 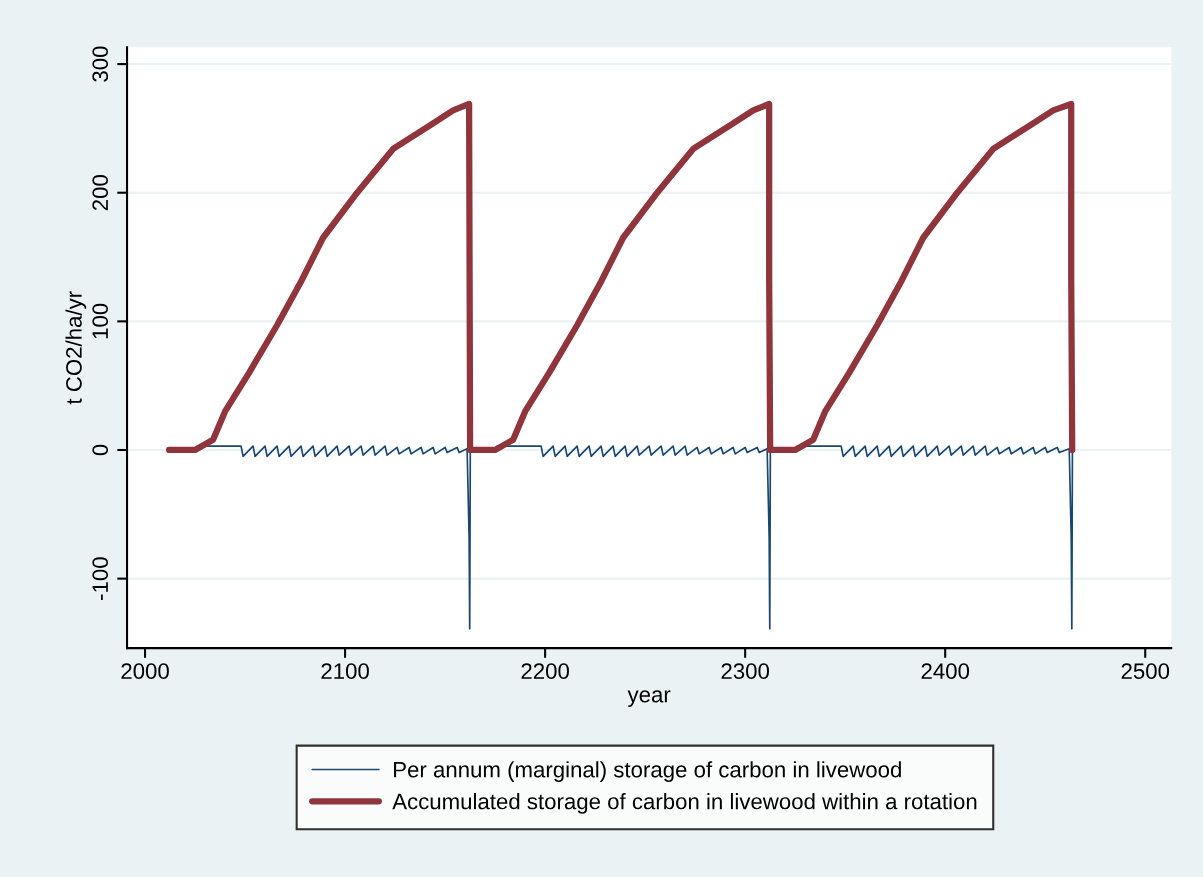 What do you see at coordinates (345, 671) in the screenshot?
I see `x-tick-label: 2100` at bounding box center [345, 671].